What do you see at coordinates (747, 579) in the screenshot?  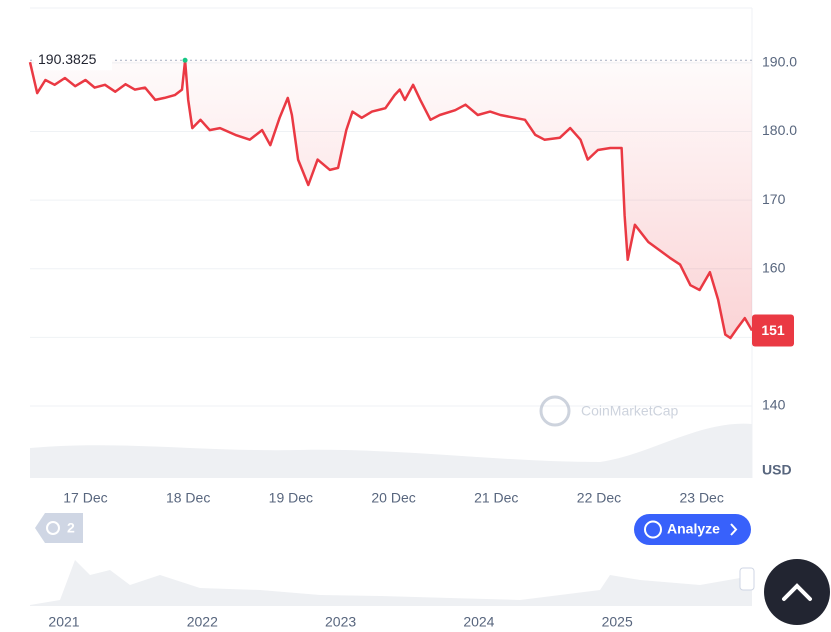 I see `navigator-handle` at bounding box center [747, 579].